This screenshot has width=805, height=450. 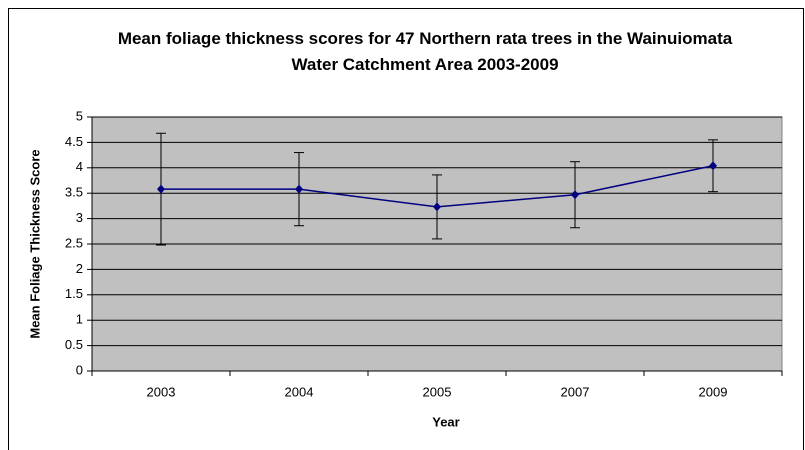 I want to click on y-tick-label: 1, so click(x=79, y=319).